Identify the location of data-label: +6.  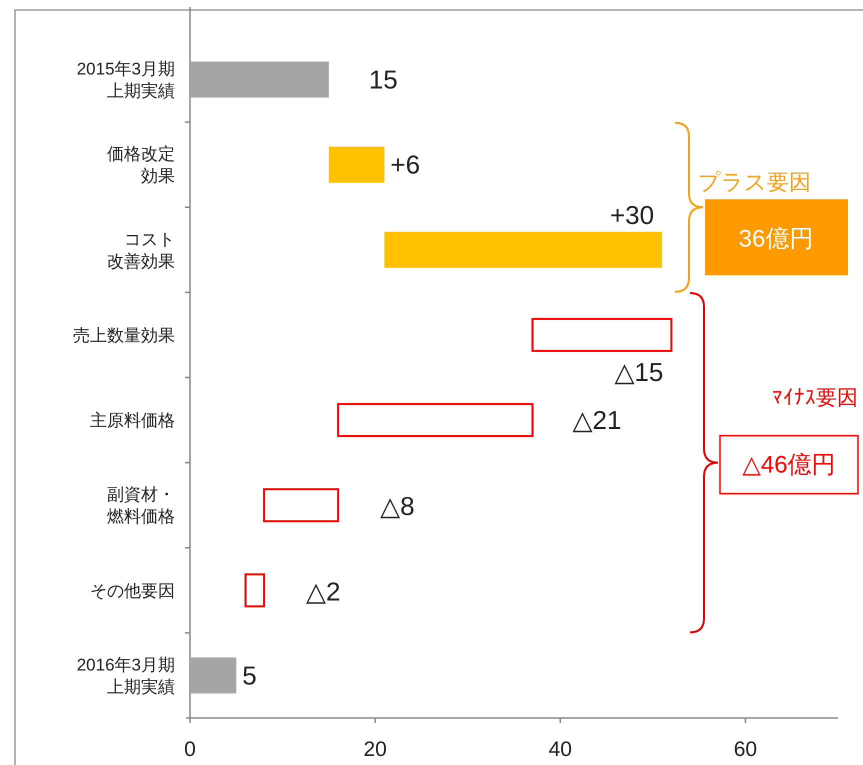
(405, 165).